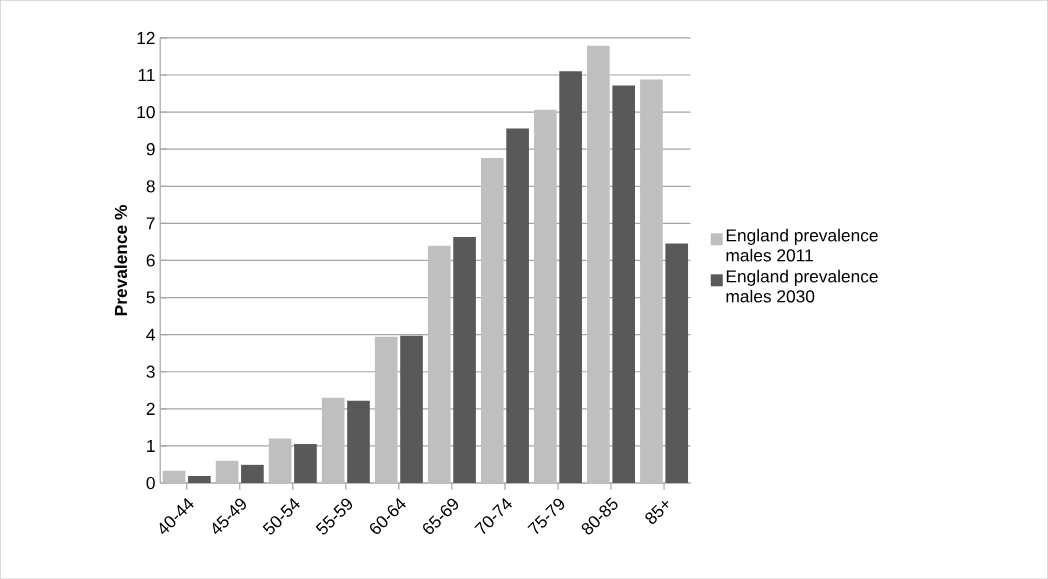  What do you see at coordinates (802, 245) in the screenshot?
I see `legend-label: England prevalence males 2011` at bounding box center [802, 245].